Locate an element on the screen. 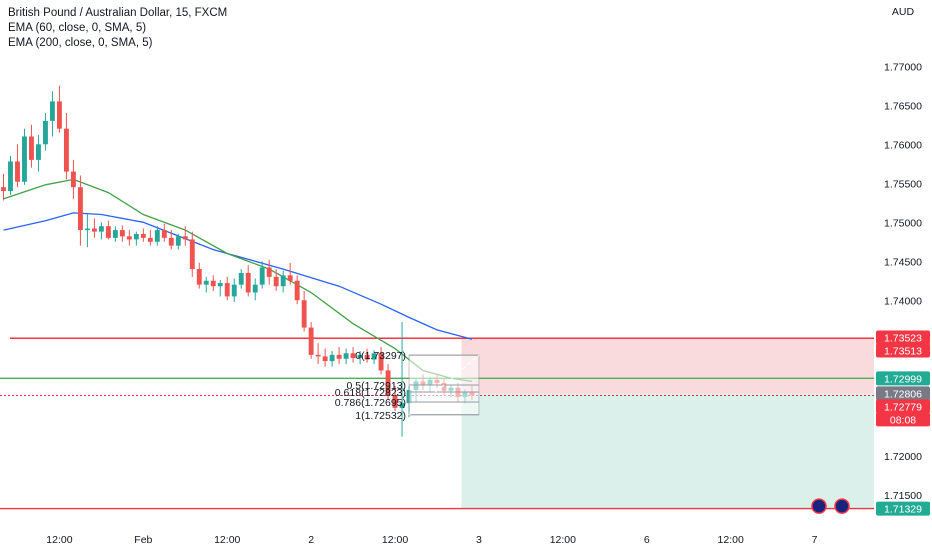  ema200-legend: EMA (200, close, 0, SMA, 5) is located at coordinates (80, 43).